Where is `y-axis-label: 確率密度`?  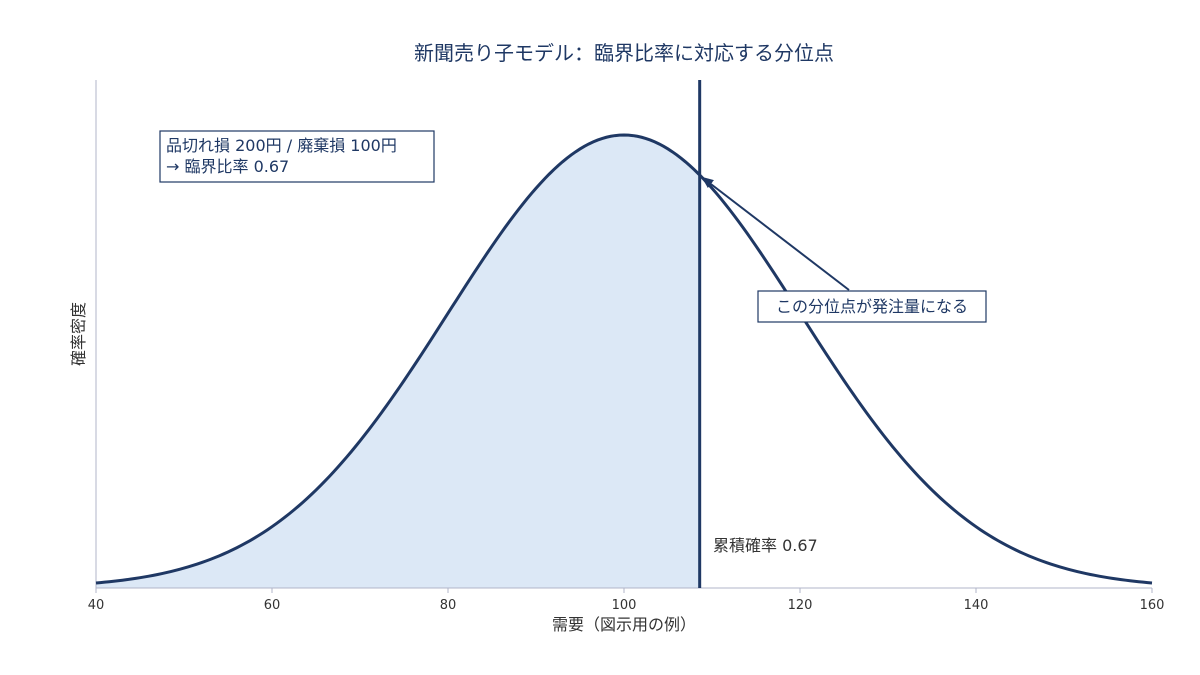 y-axis-label: 確率密度 is located at coordinates (78, 334).